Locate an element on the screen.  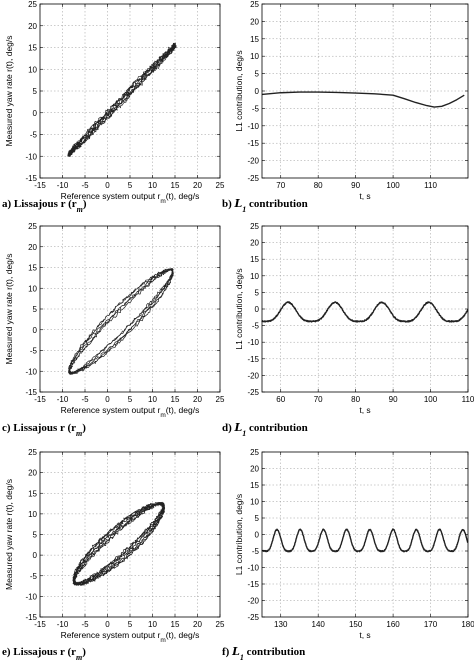
panel-caption: c) Lissajous r (rm) is located at coordinates (44, 430).